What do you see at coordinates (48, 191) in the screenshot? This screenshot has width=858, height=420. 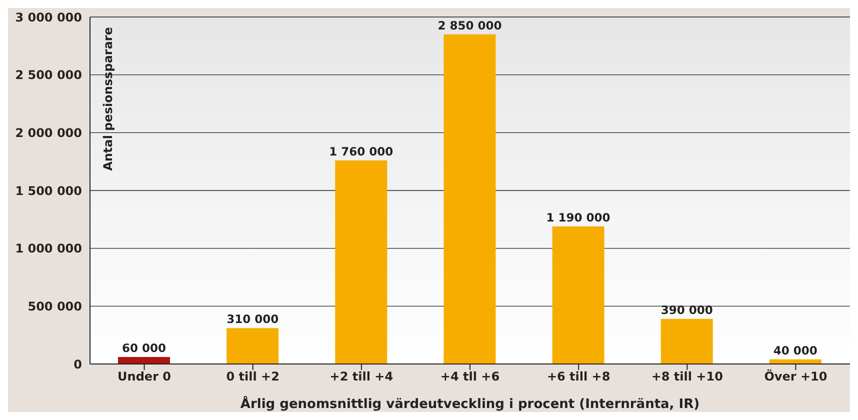 I see `y-tick-label: 1 500 000` at bounding box center [48, 191].